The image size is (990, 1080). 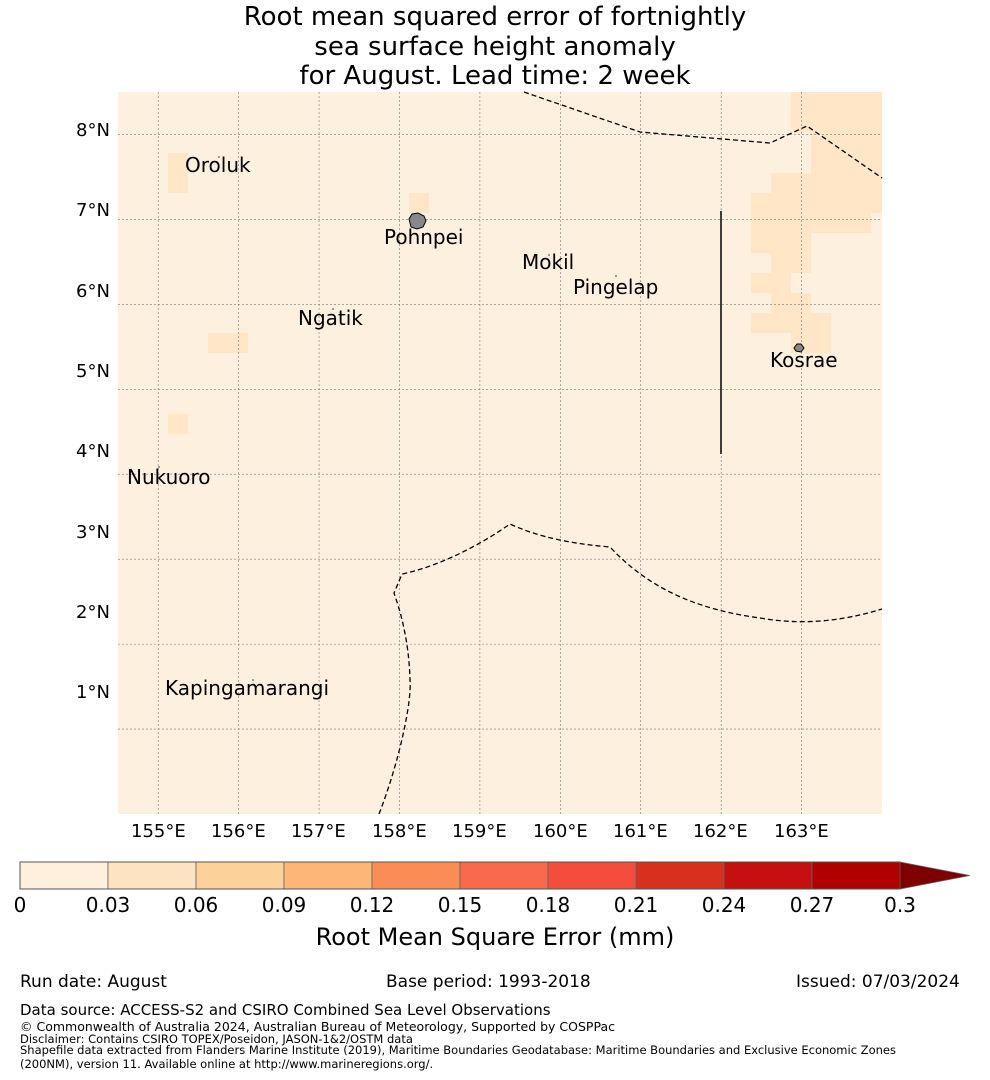 What do you see at coordinates (284, 905) in the screenshot?
I see `colorbar-tick-label: 0.09` at bounding box center [284, 905].